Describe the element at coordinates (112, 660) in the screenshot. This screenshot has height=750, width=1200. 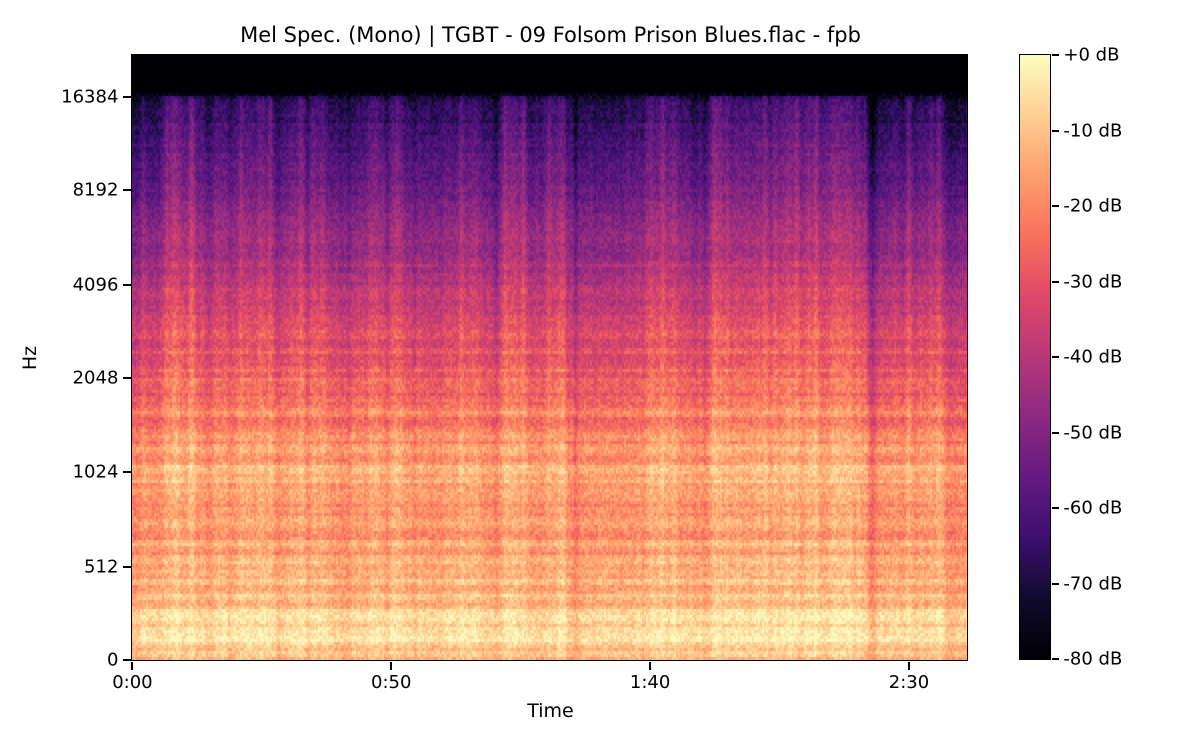
I see `y-tick-label: 0` at that location.